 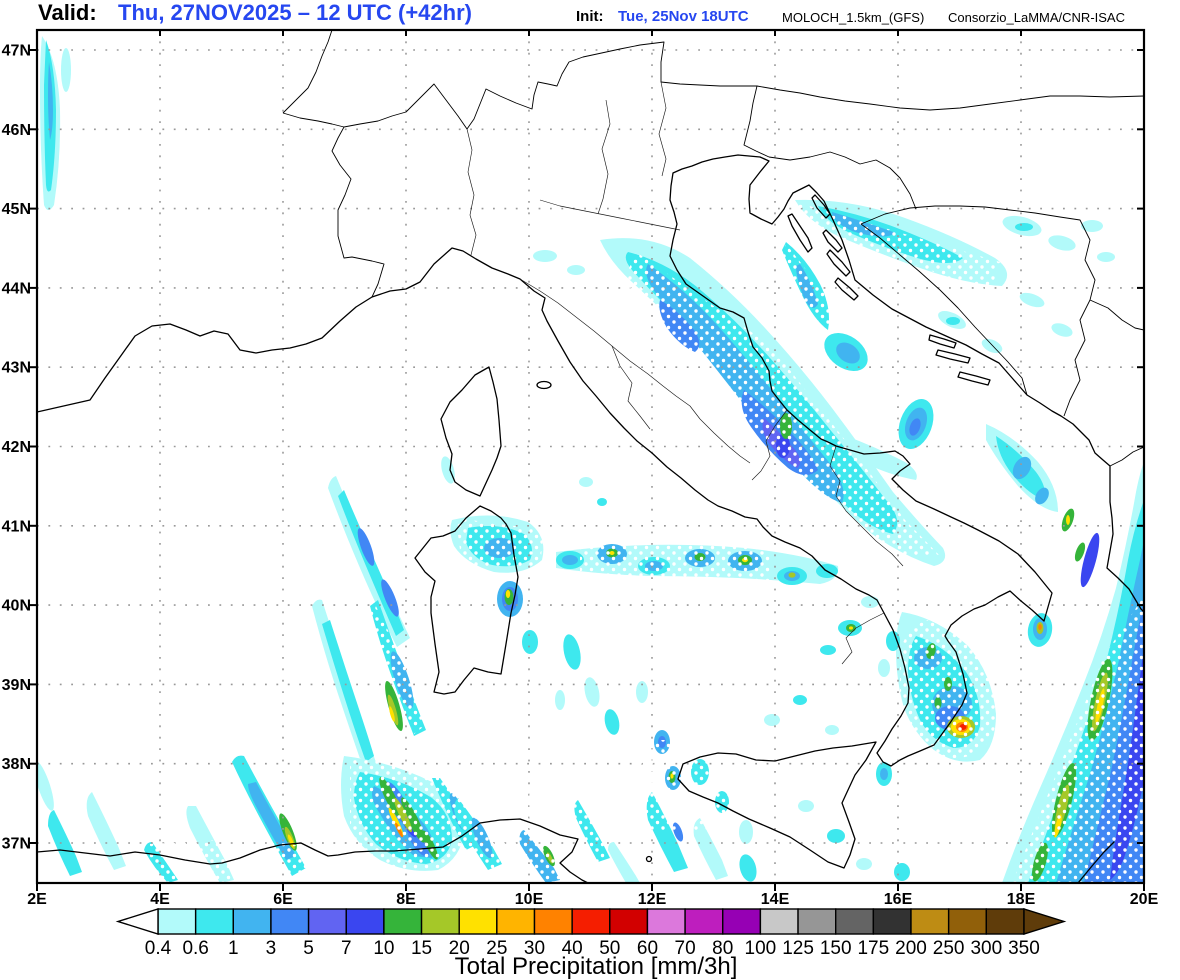 I want to click on colorbar-value: 150, so click(x=836, y=948).